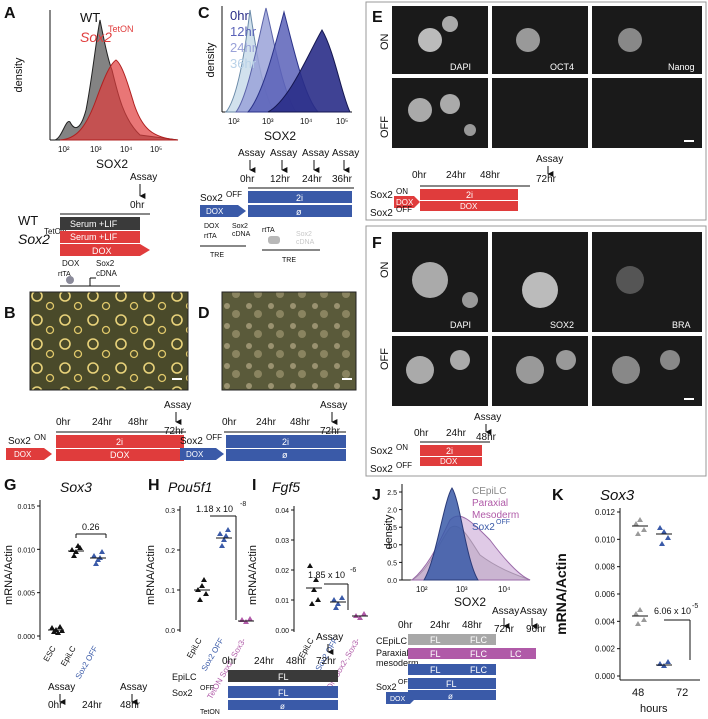 The width and height of the screenshot is (708, 719). Describe the element at coordinates (558, 495) in the screenshot. I see `panel-label-k: K` at that location.